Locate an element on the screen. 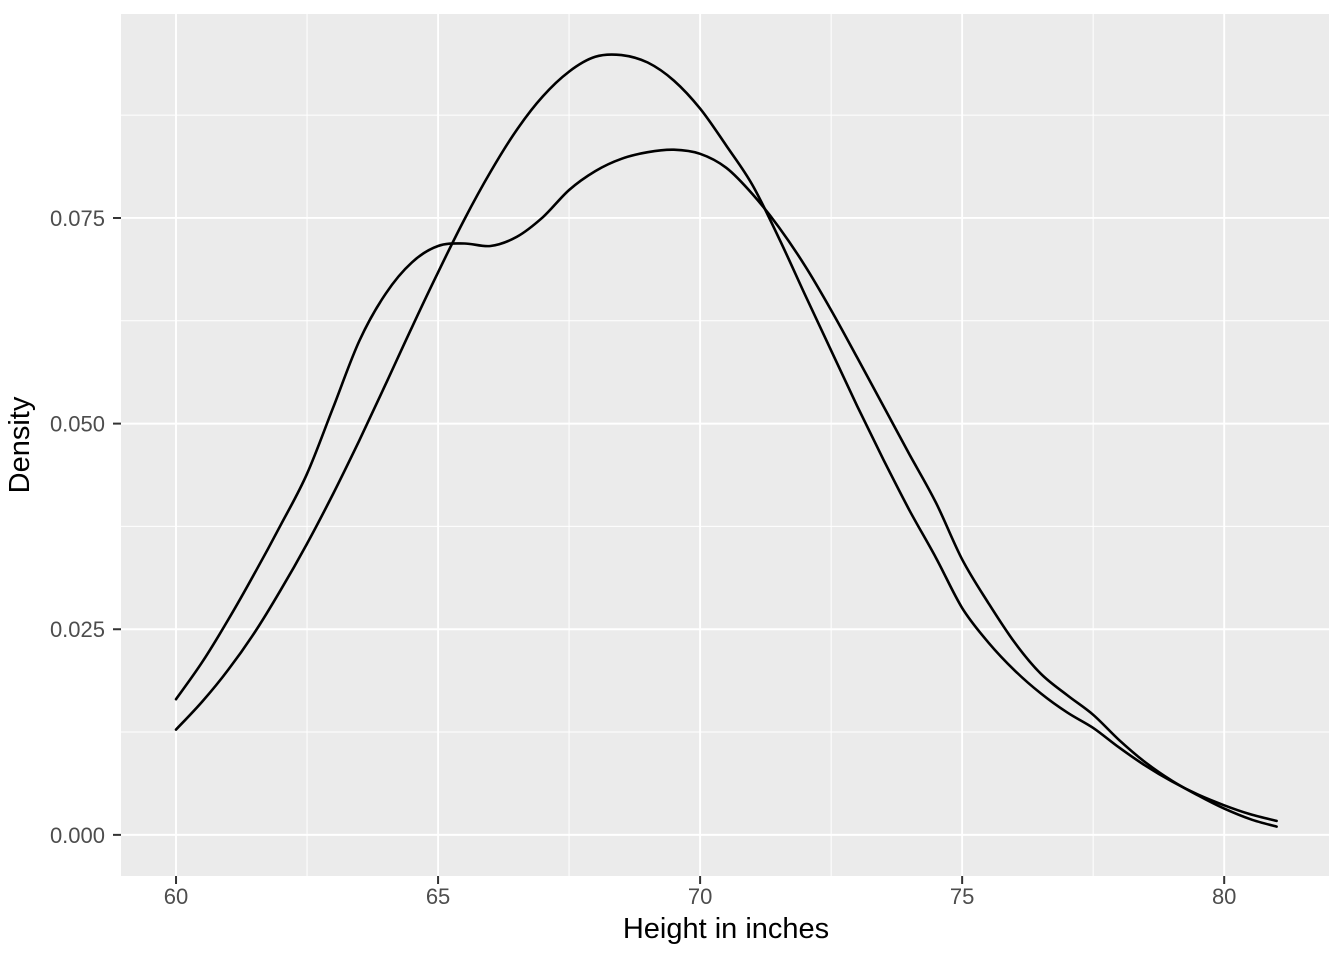 The height and width of the screenshot is (965, 1344). x-tick-label: 70 is located at coordinates (700, 896).